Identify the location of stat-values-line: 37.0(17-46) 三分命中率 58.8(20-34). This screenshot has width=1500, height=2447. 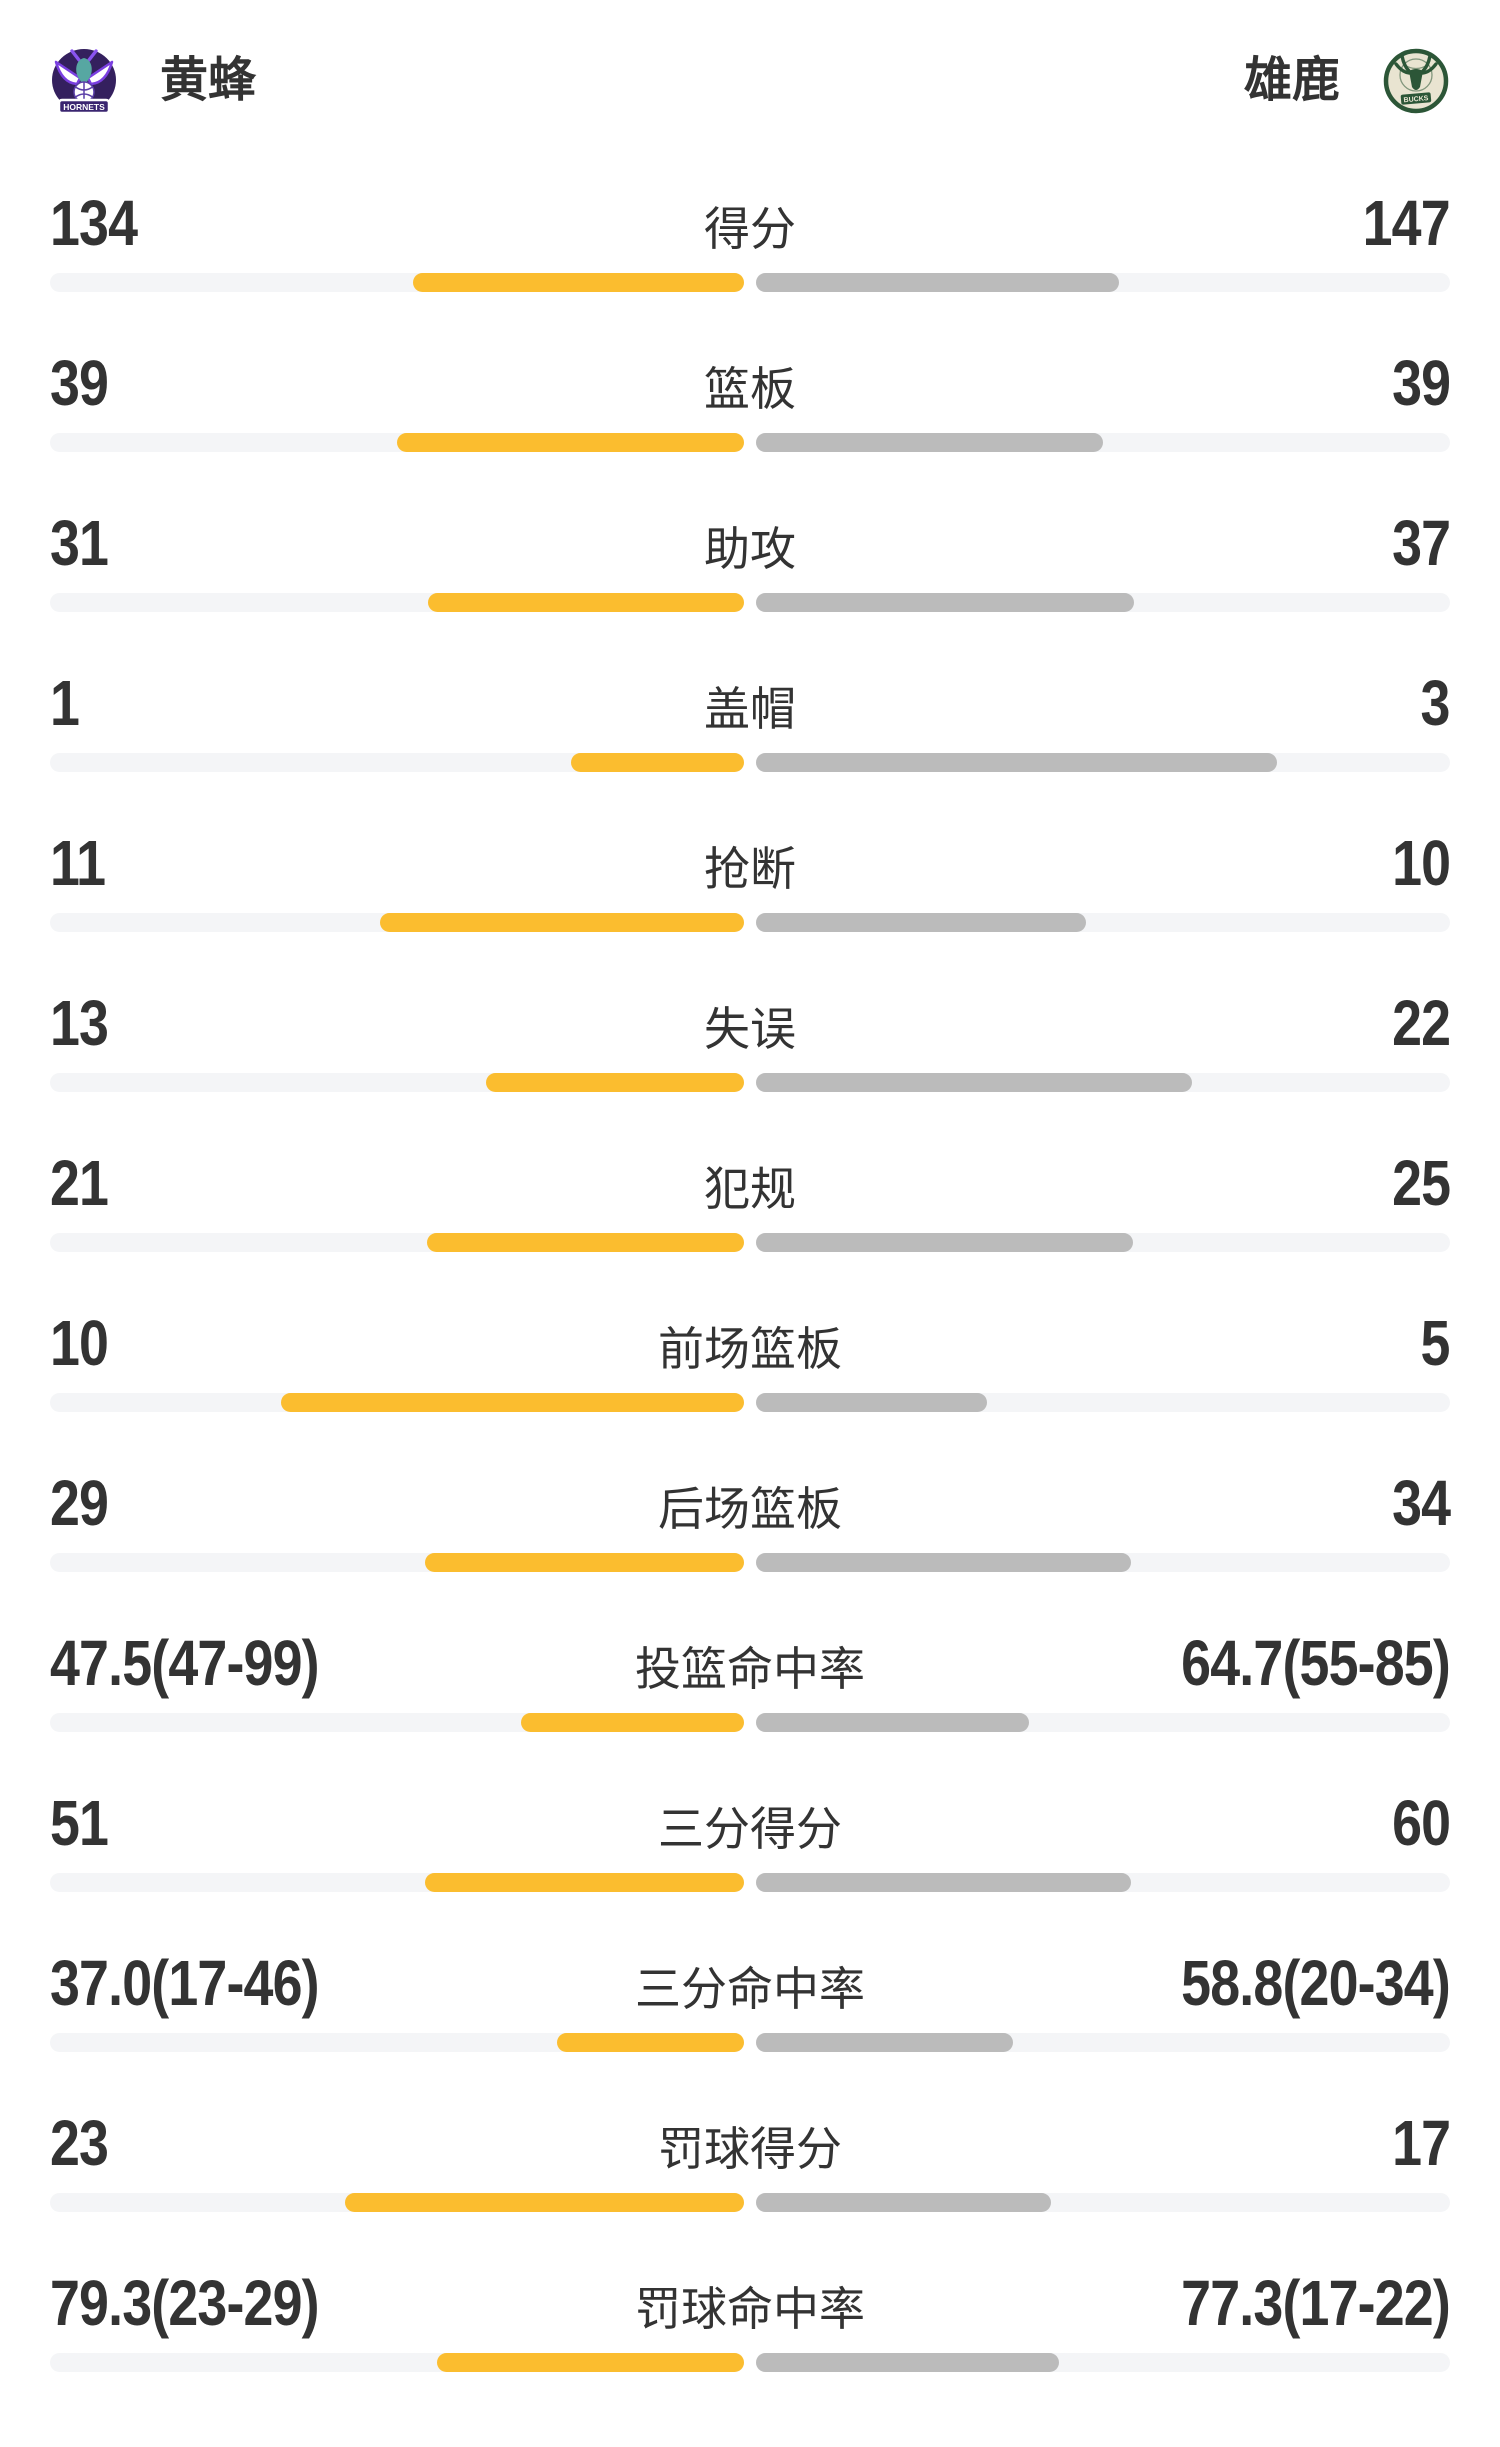
(750, 1983).